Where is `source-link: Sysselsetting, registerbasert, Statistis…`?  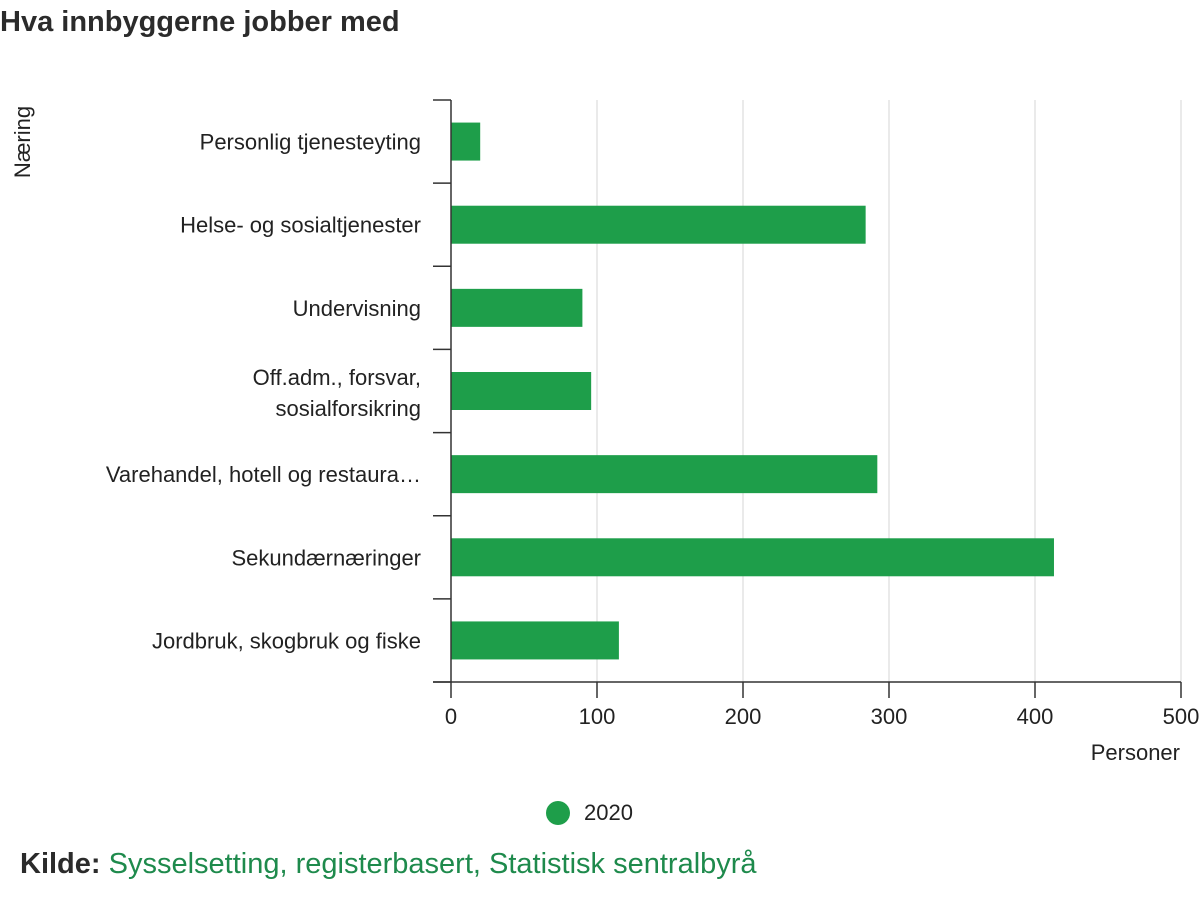
source-link: Sysselsetting, registerbasert, Statistis… is located at coordinates (432, 864).